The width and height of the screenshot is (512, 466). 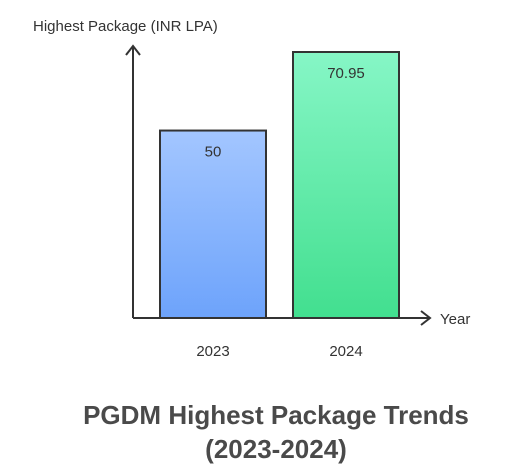 What do you see at coordinates (213, 152) in the screenshot?
I see `data-label-2023: 50` at bounding box center [213, 152].